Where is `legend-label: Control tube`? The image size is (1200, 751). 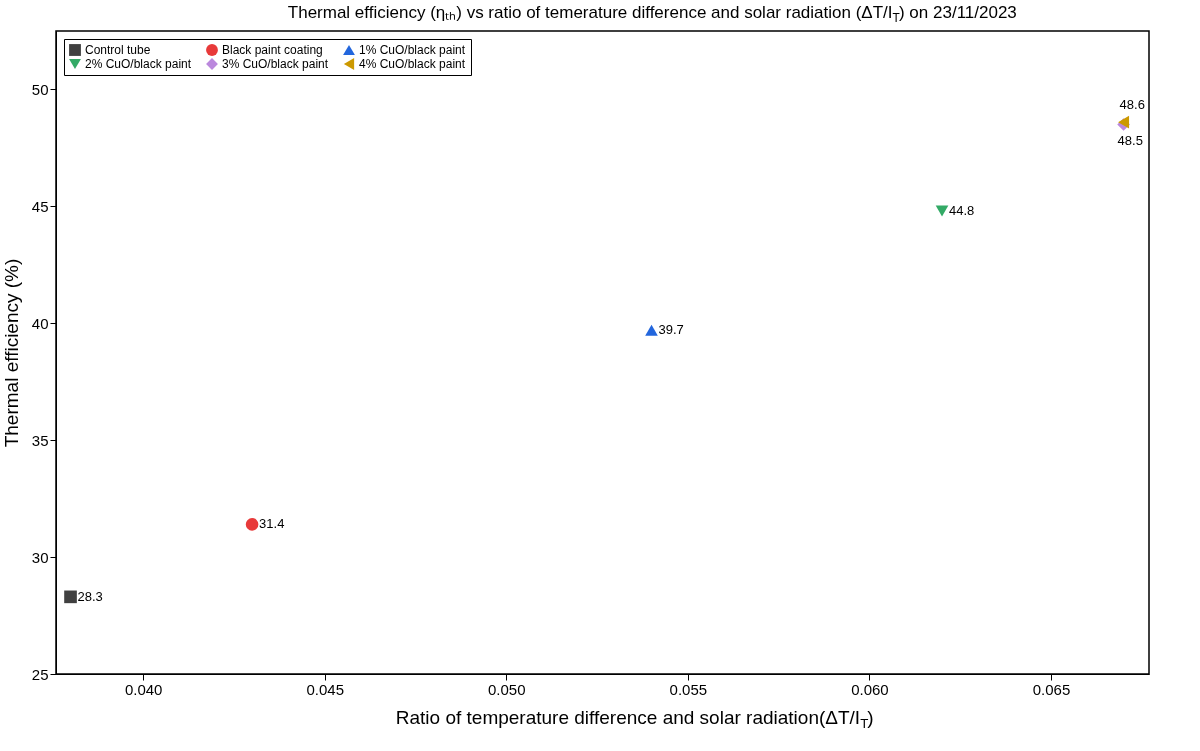 legend-label: Control tube is located at coordinates (118, 50).